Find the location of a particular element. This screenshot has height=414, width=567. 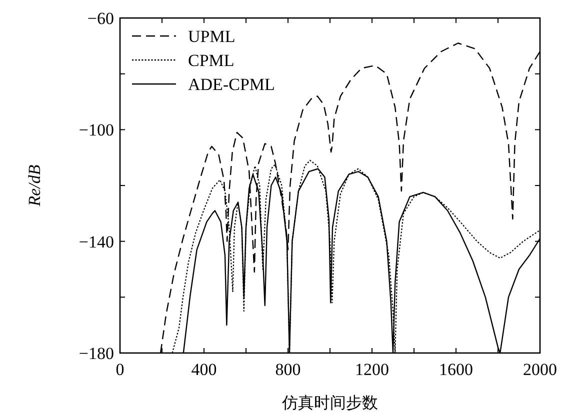

y-tick-label: −100 is located at coordinates (96, 130).